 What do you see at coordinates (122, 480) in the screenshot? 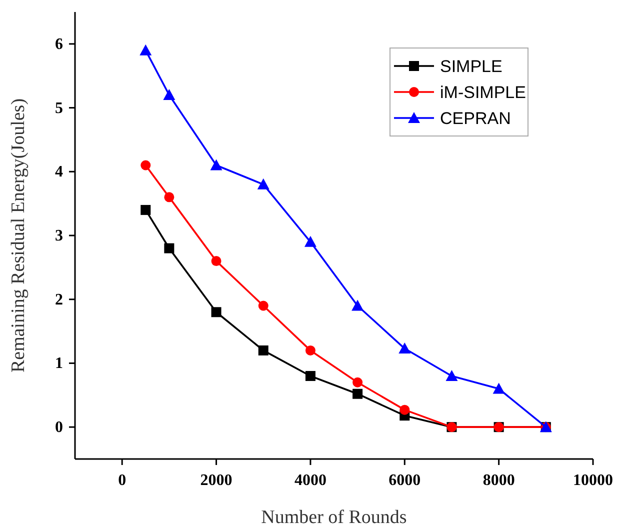
I see `x-tick-label: 0` at bounding box center [122, 480].